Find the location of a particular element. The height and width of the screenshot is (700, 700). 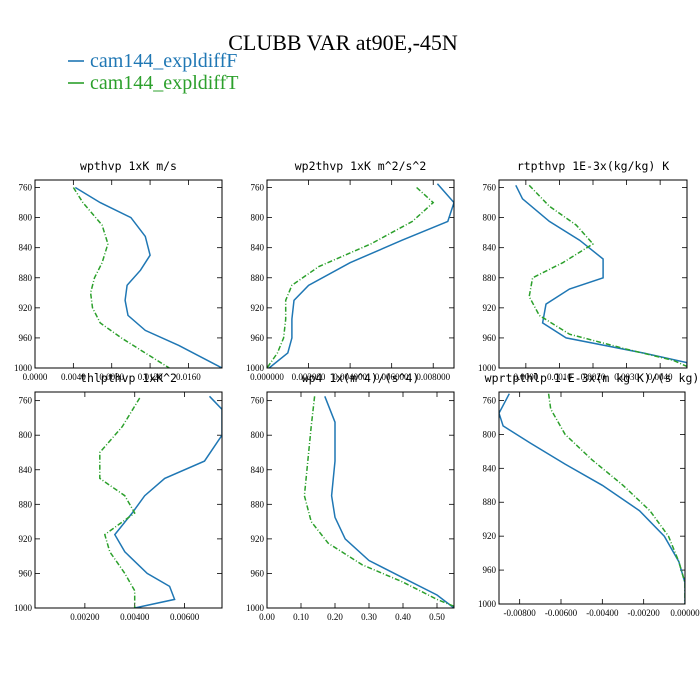

x-tick-label: -0.00800 is located at coordinates (520, 613).